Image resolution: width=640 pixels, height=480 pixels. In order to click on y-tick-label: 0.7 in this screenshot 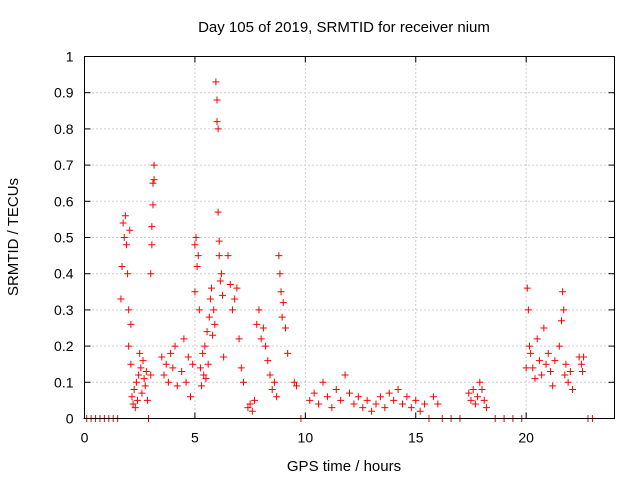, I will do `click(64, 165)`.